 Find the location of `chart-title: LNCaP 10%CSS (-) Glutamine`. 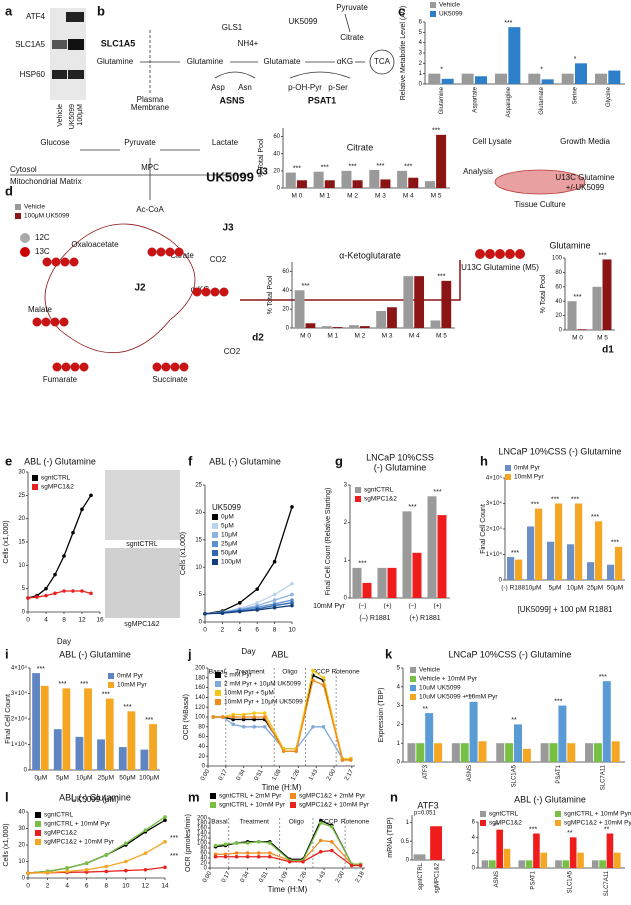

chart-title: LNCaP 10%CSS (-) Glutamine is located at coordinates (560, 451).